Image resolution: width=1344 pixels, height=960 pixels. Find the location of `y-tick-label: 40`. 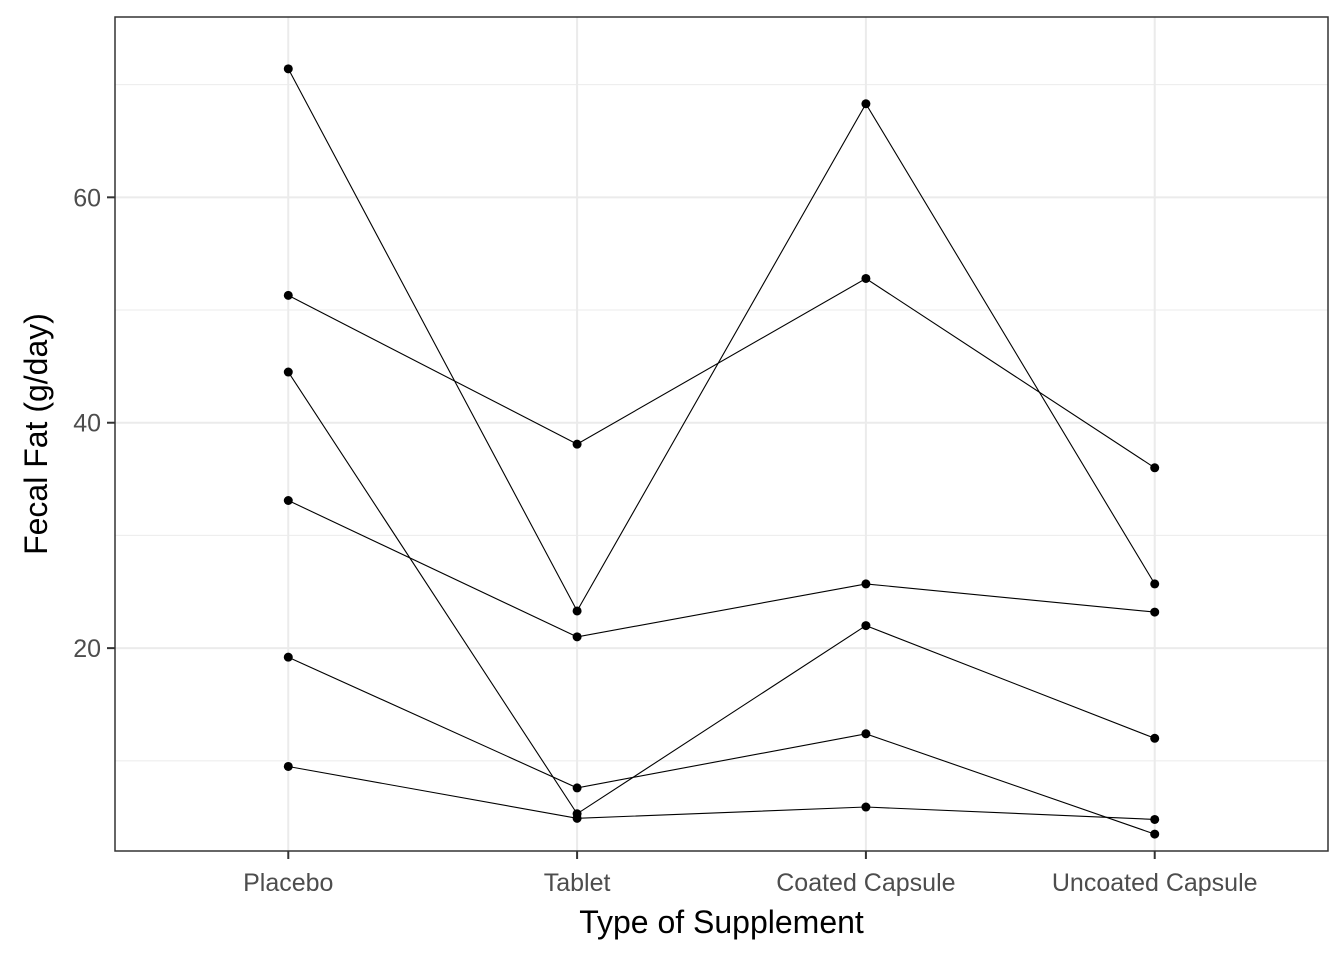

y-tick-label: 40 is located at coordinates (87, 424).